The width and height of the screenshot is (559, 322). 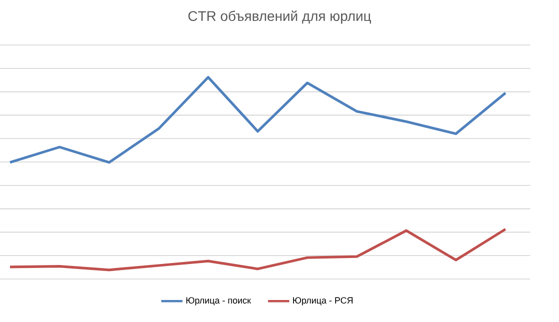 I want to click on legend-label: Юрлица - поиск, so click(x=218, y=301).